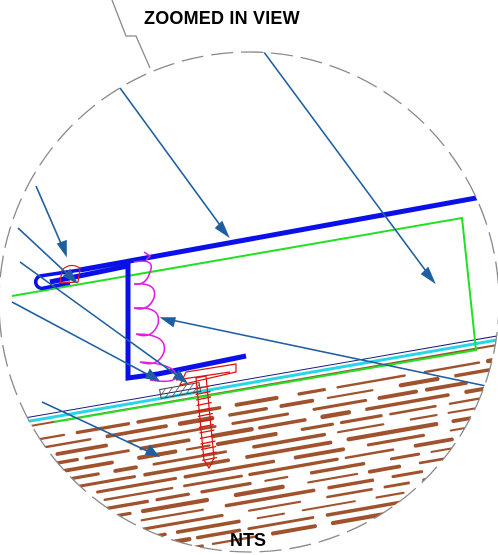 The width and height of the screenshot is (498, 555). I want to click on drawing-title: ZOOMED IN VIEW, so click(222, 18).